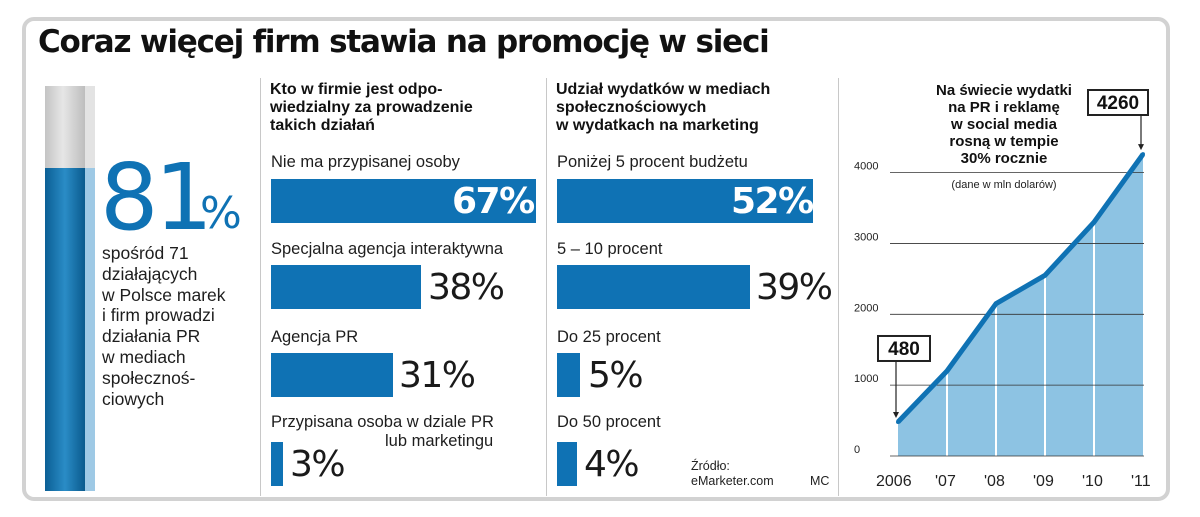 The width and height of the screenshot is (1200, 517). Describe the element at coordinates (857, 450) in the screenshot. I see `y-tick-label: 0` at that location.